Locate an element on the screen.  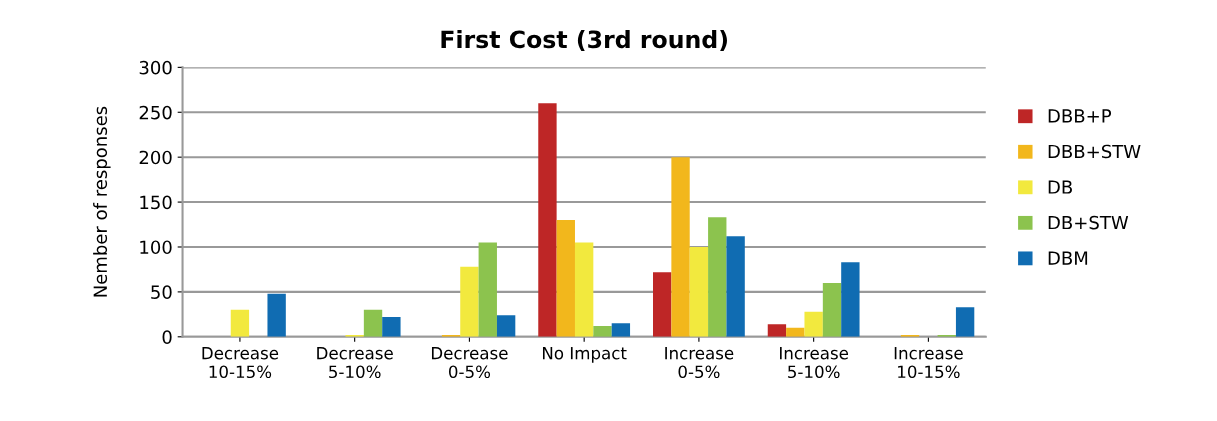
chart-title: First Cost (3rd round) is located at coordinates (584, 40).